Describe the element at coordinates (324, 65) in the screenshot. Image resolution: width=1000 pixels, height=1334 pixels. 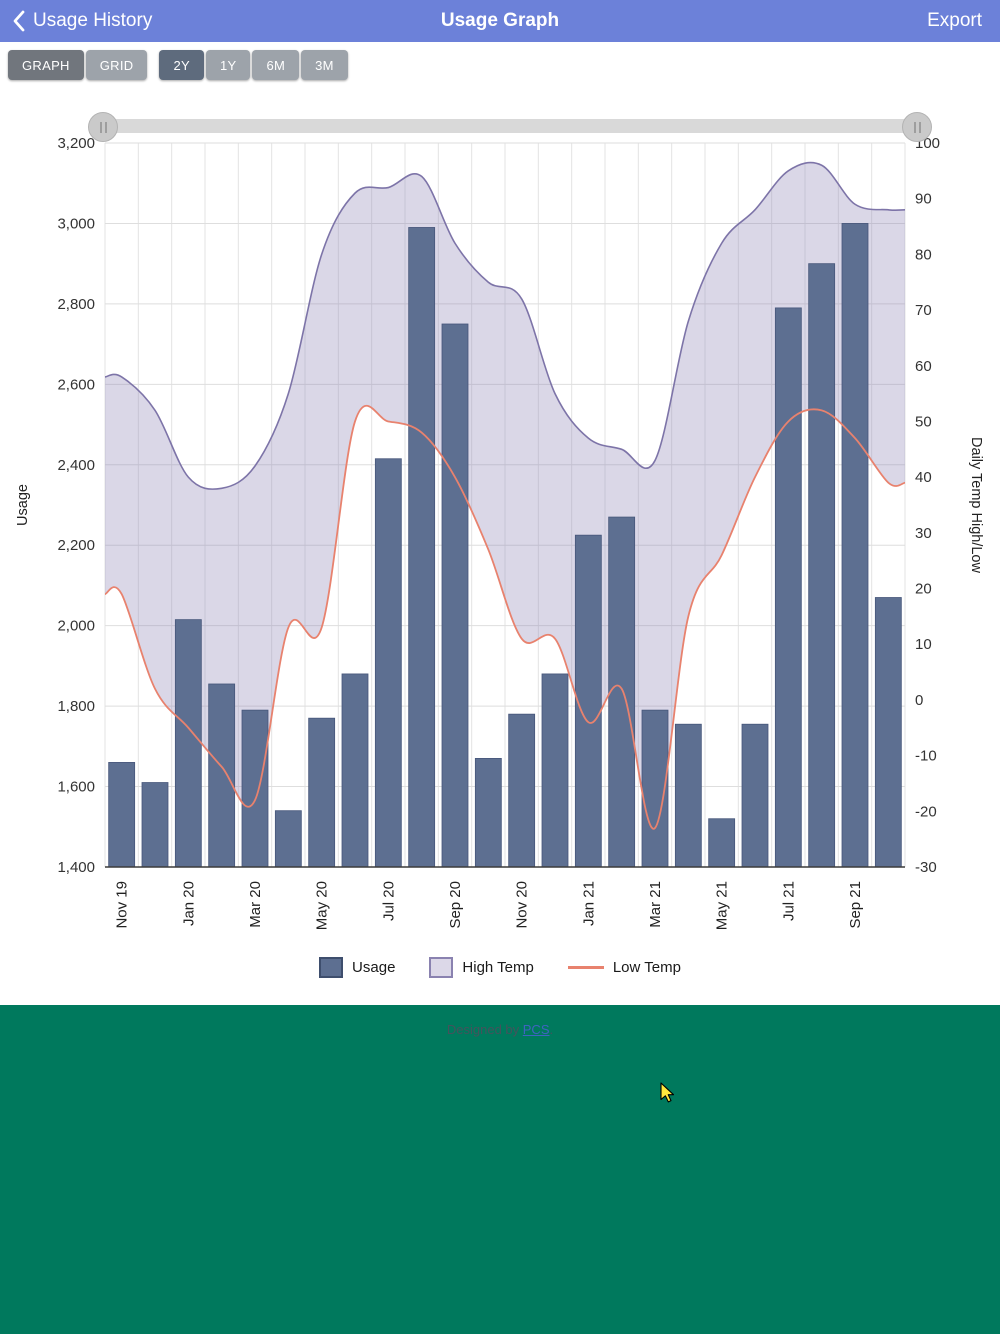
I see `range-3m-button: 3M` at that location.